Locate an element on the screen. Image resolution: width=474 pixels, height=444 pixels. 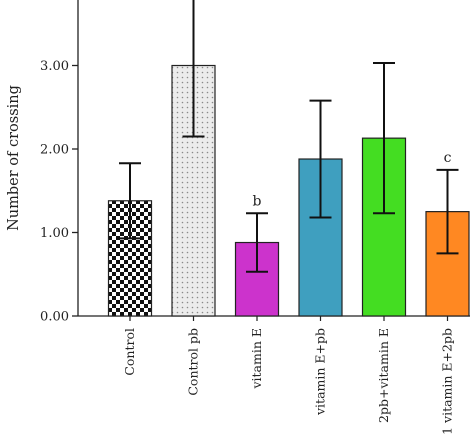
significance-label: c is located at coordinates (448, 158).